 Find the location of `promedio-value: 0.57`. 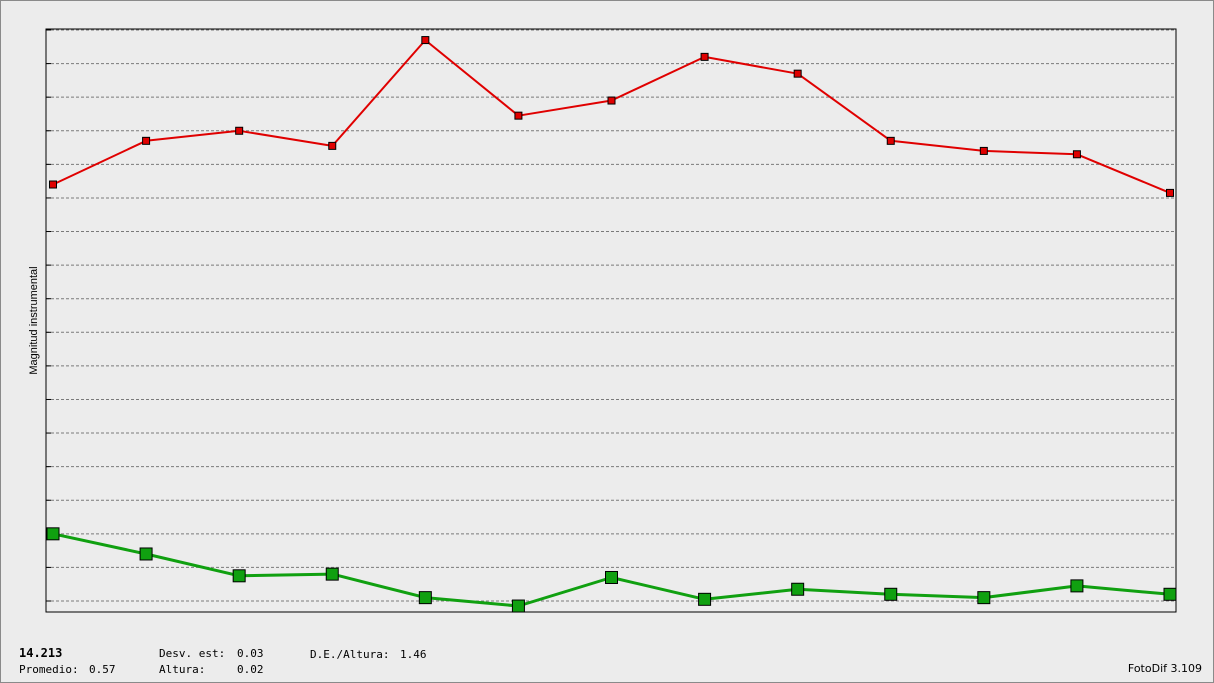

promedio-value: 0.57 is located at coordinates (102, 669).